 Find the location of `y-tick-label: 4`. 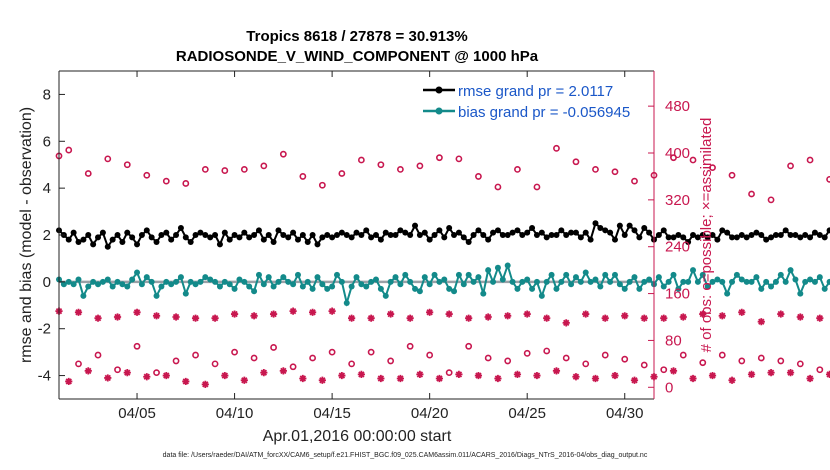

y-tick-label: 4 is located at coordinates (47, 188).